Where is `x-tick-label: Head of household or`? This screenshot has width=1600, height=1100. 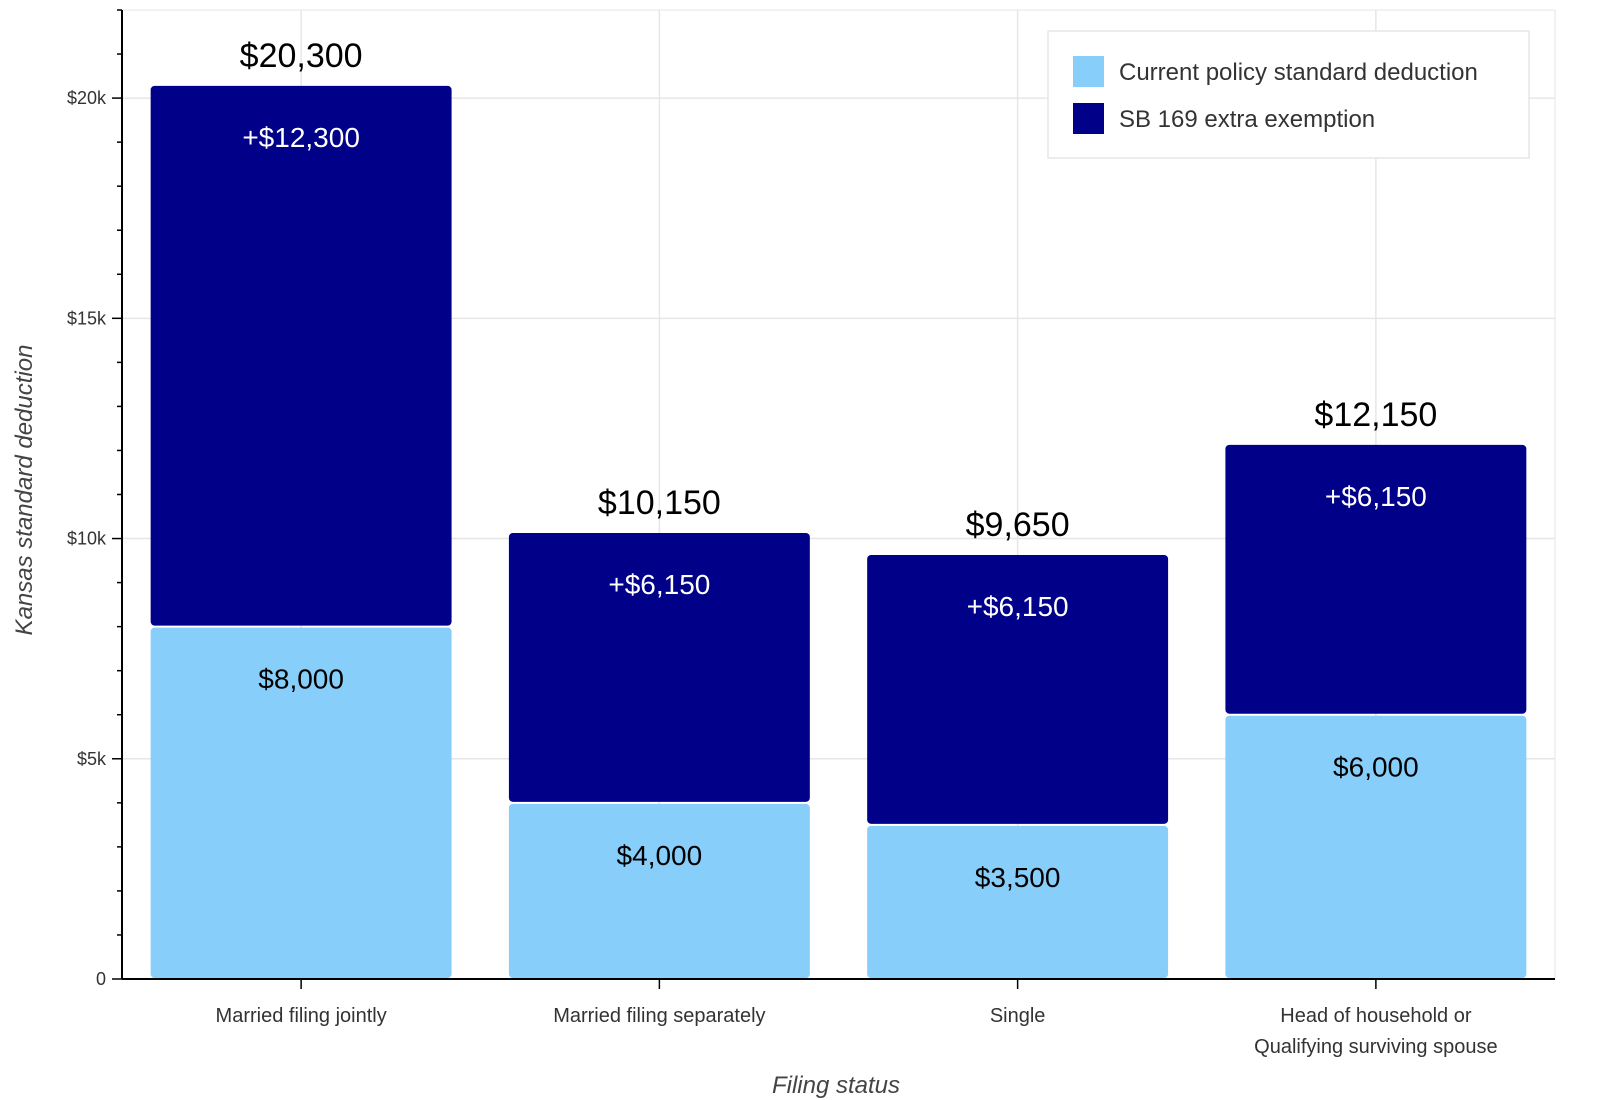
x-tick-label: Head of household or is located at coordinates (1376, 1016).